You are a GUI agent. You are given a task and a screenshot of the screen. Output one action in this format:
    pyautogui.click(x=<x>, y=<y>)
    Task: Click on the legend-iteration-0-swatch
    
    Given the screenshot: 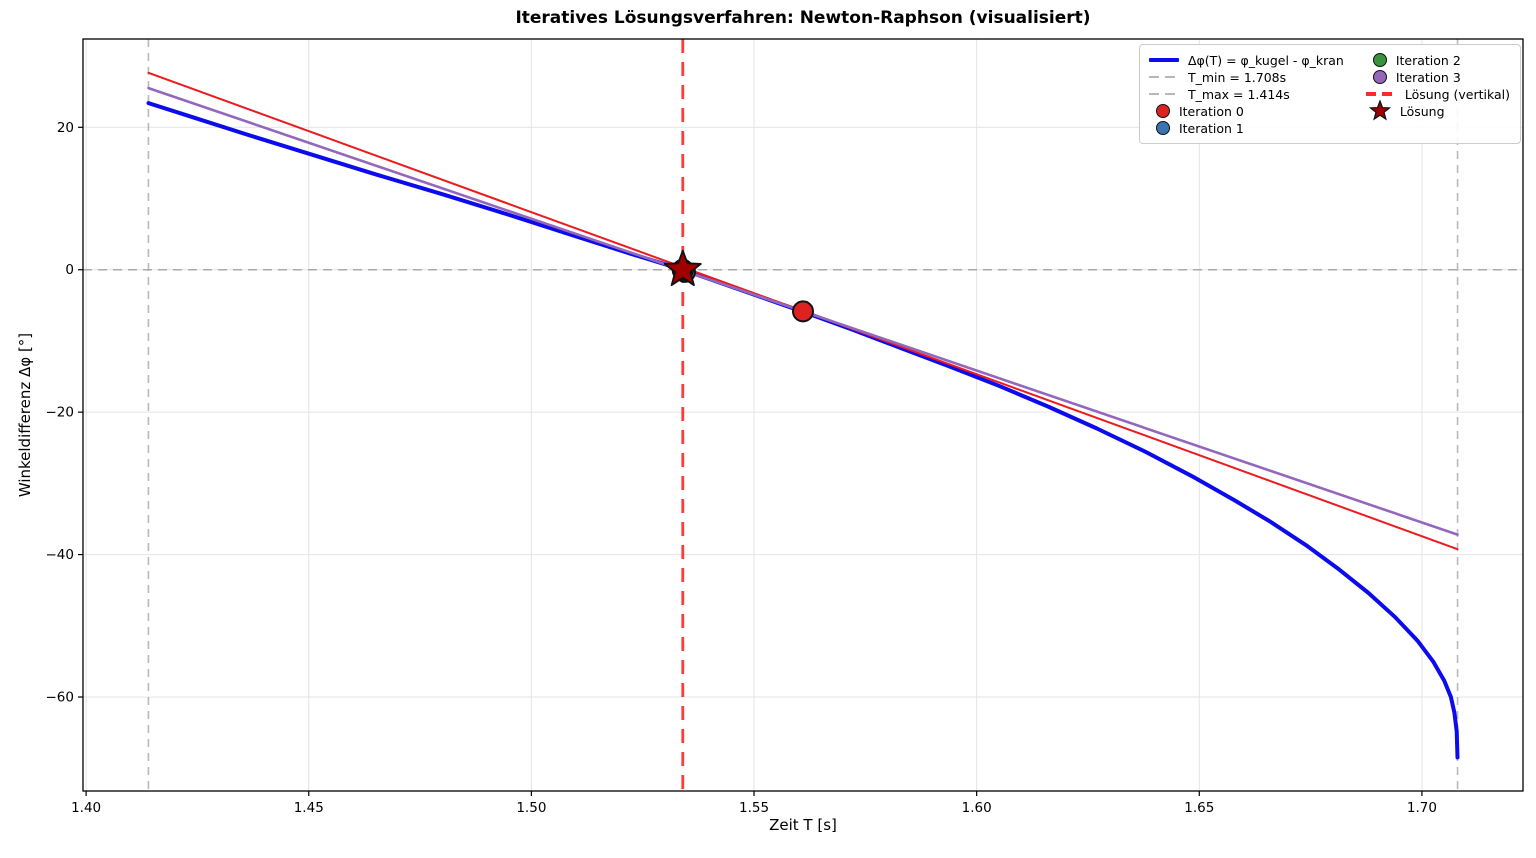 What is the action you would take?
    pyautogui.click(x=1162, y=111)
    